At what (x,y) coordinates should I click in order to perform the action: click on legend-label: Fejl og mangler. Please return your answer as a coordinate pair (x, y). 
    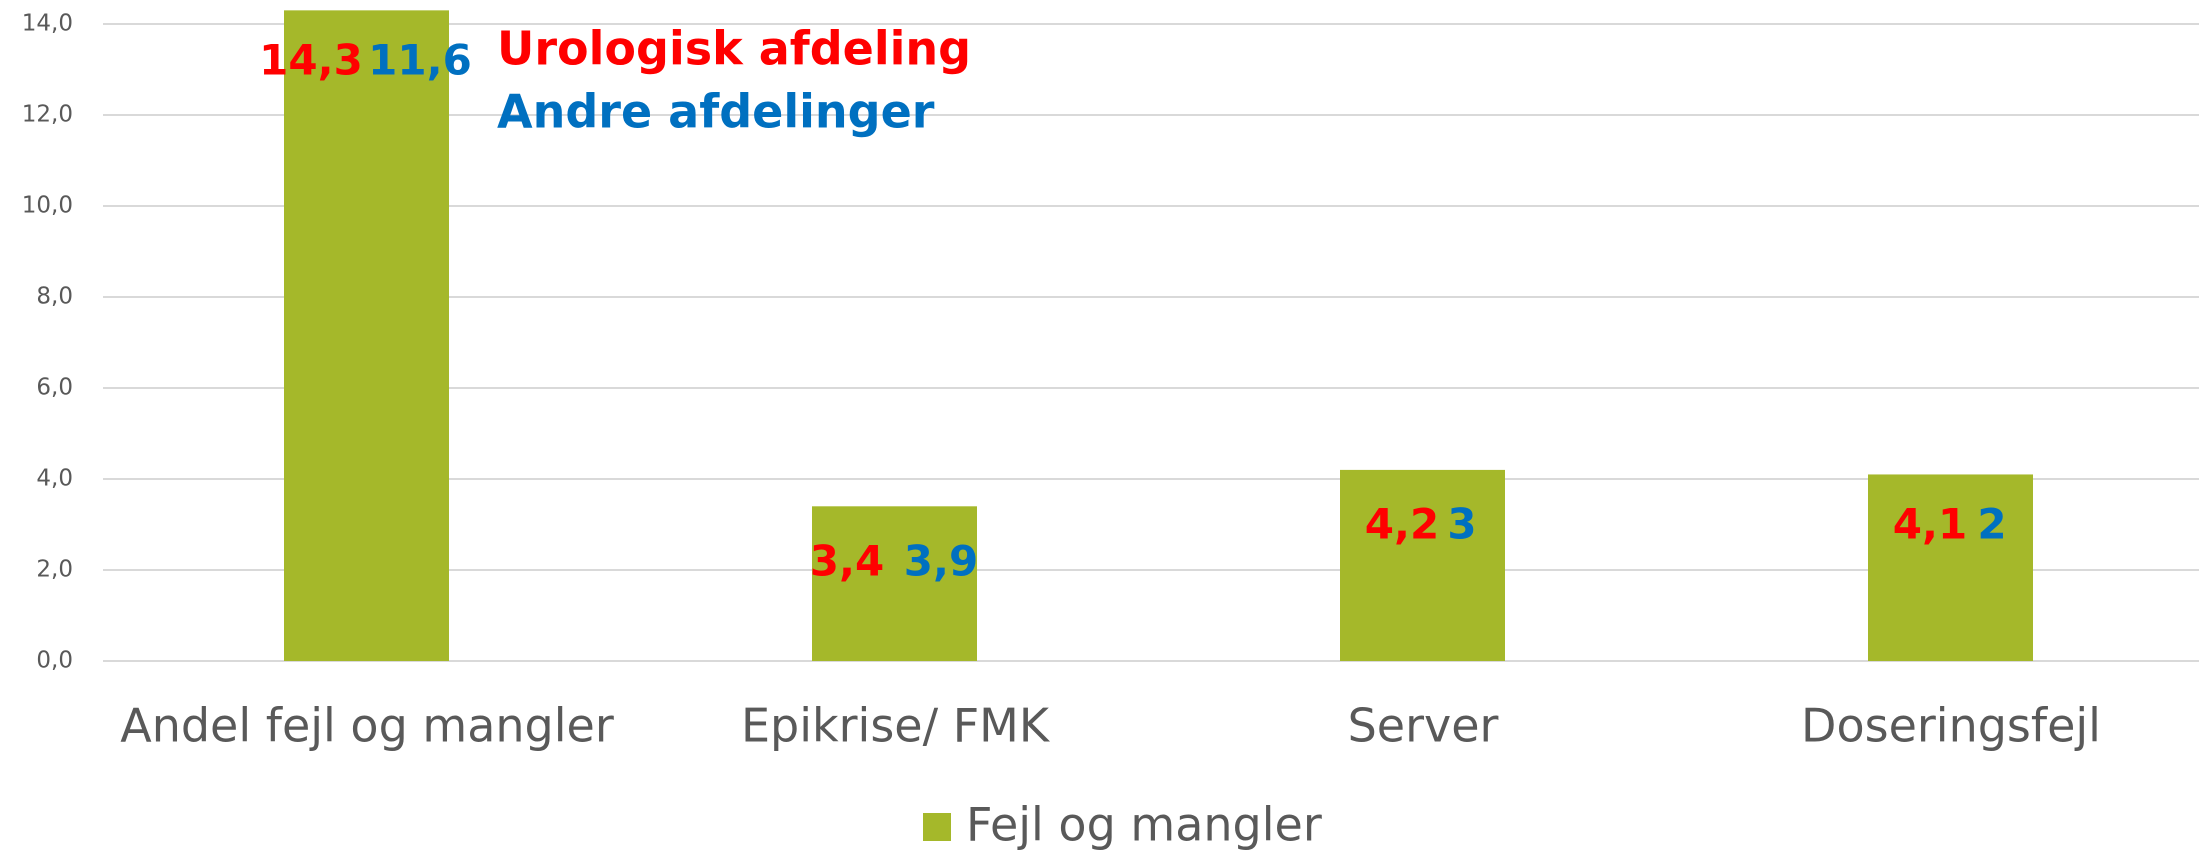
    Looking at the image, I should click on (1144, 825).